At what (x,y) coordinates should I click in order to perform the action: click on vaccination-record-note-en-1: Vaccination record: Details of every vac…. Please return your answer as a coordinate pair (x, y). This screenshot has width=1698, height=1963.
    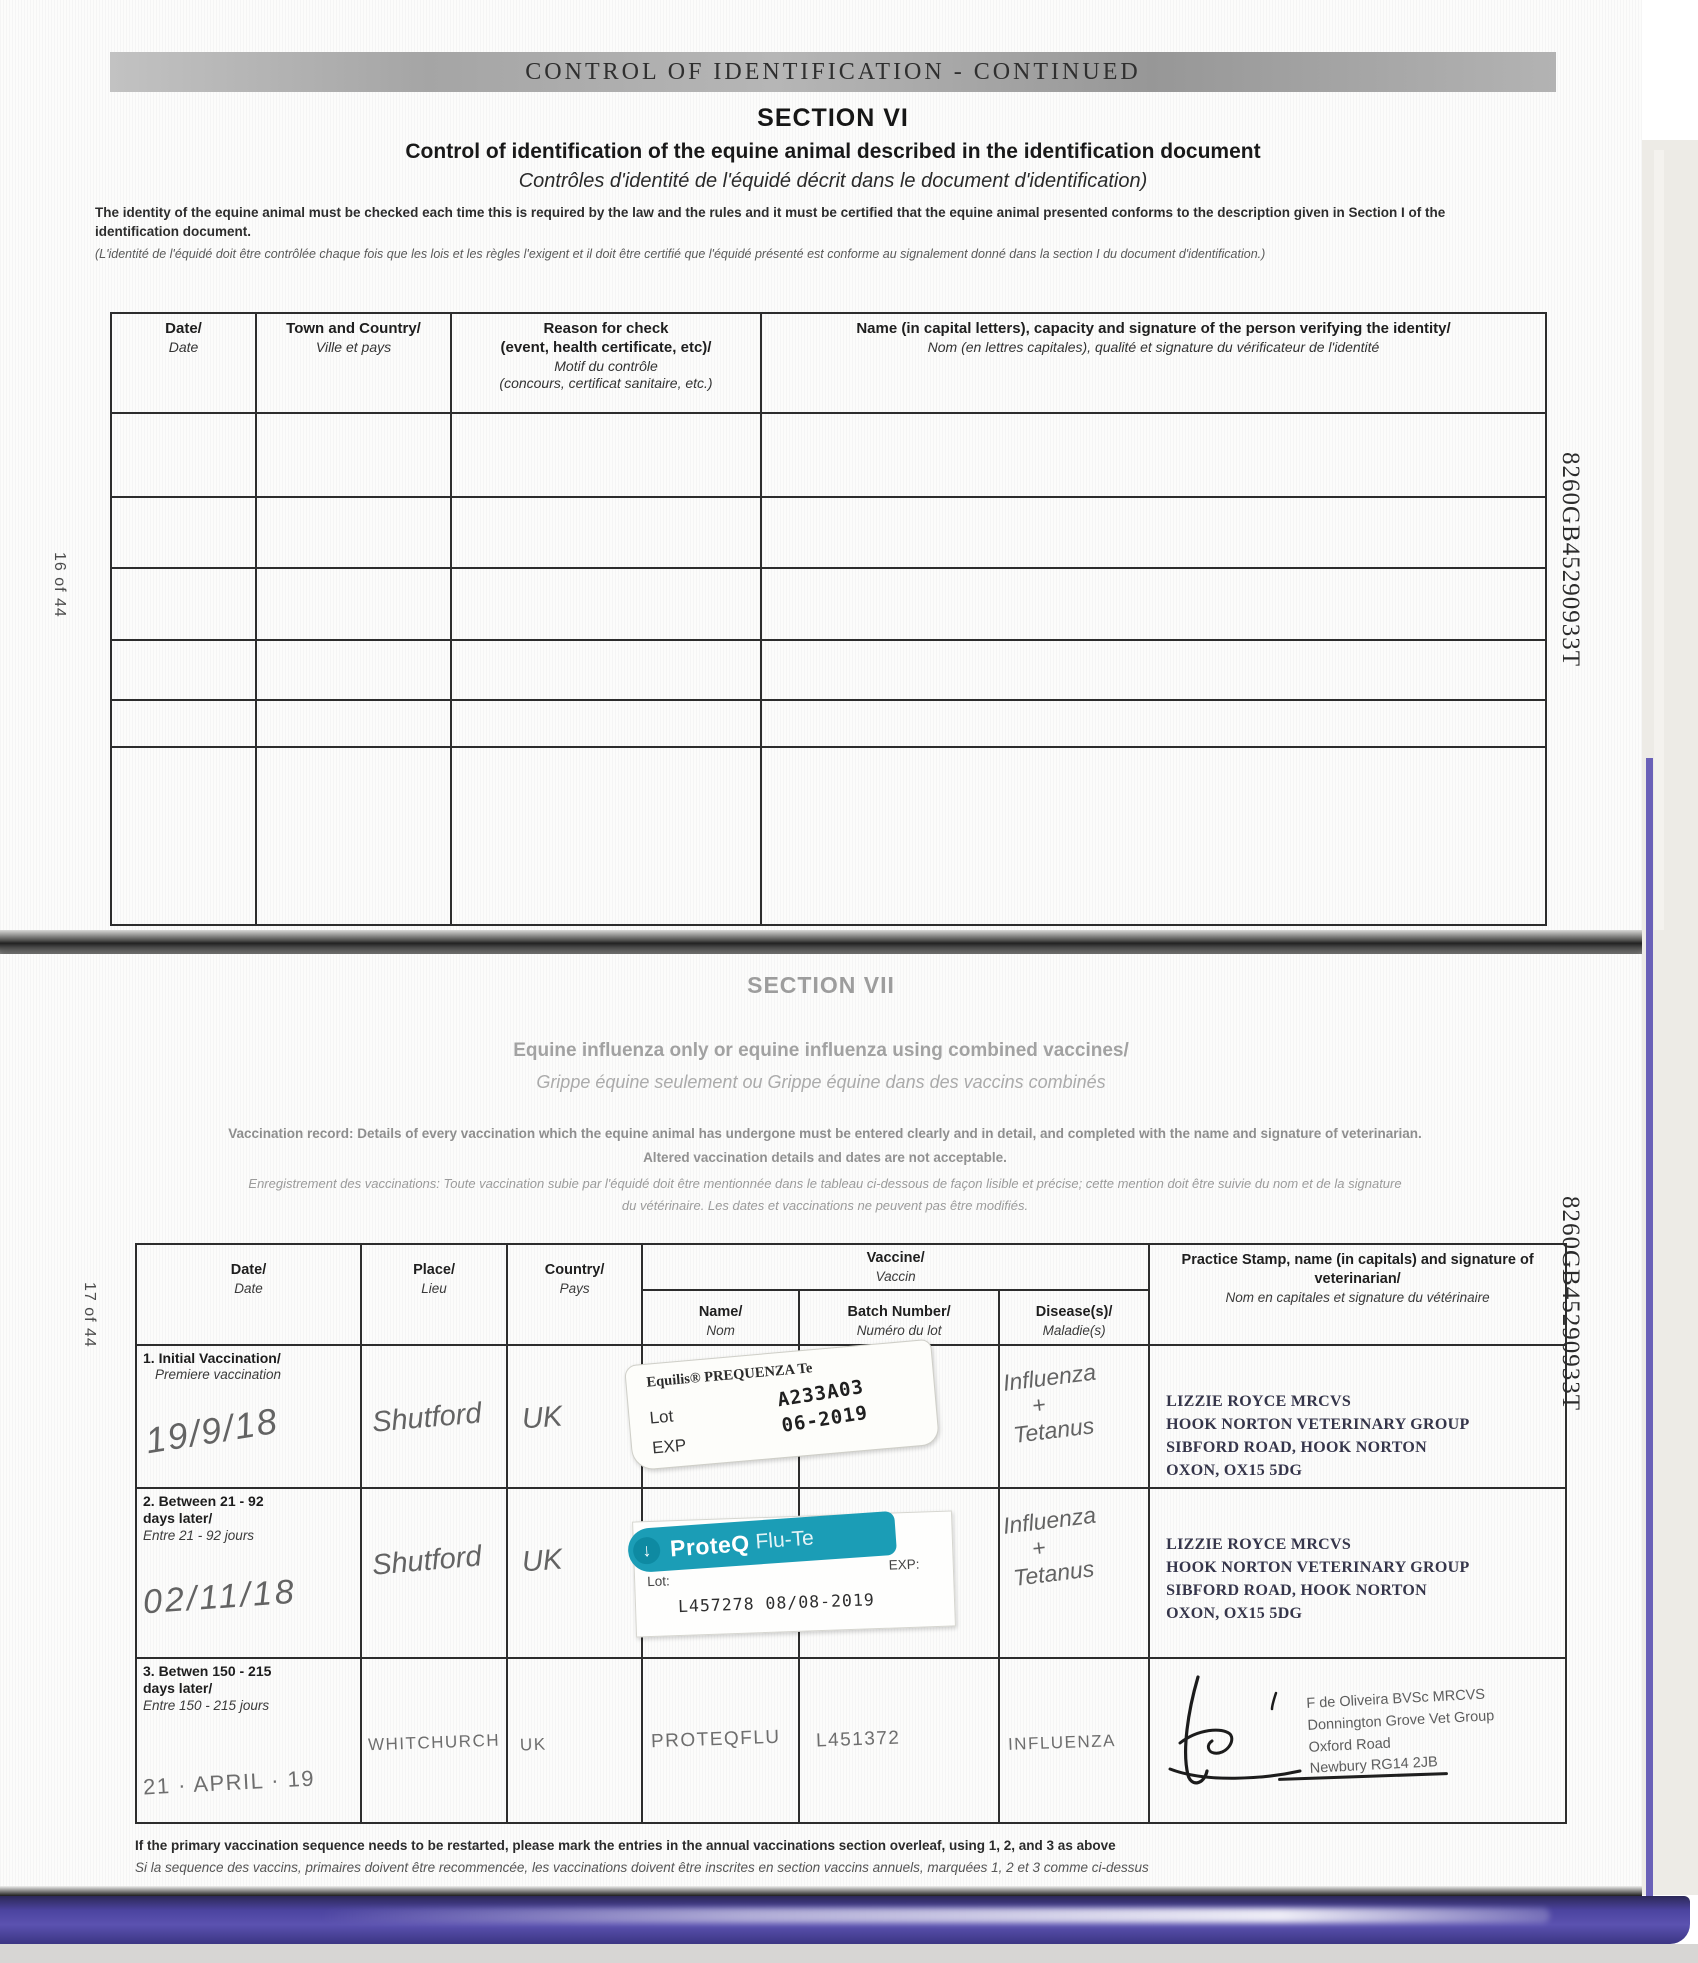
    Looking at the image, I should click on (825, 1133).